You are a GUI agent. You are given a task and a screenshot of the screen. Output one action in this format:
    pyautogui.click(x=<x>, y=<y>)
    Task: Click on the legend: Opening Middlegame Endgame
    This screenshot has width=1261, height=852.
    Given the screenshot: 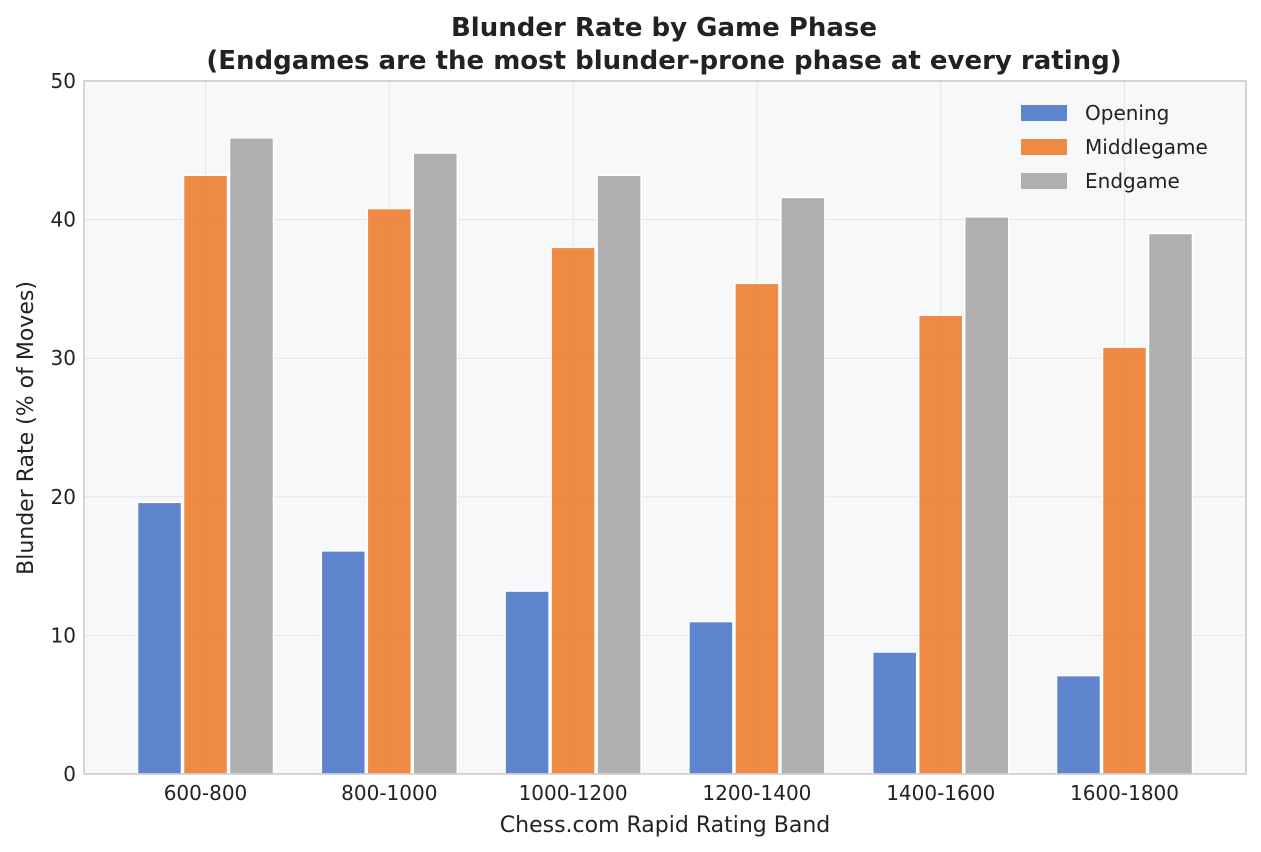 What is the action you would take?
    pyautogui.click(x=1114, y=147)
    